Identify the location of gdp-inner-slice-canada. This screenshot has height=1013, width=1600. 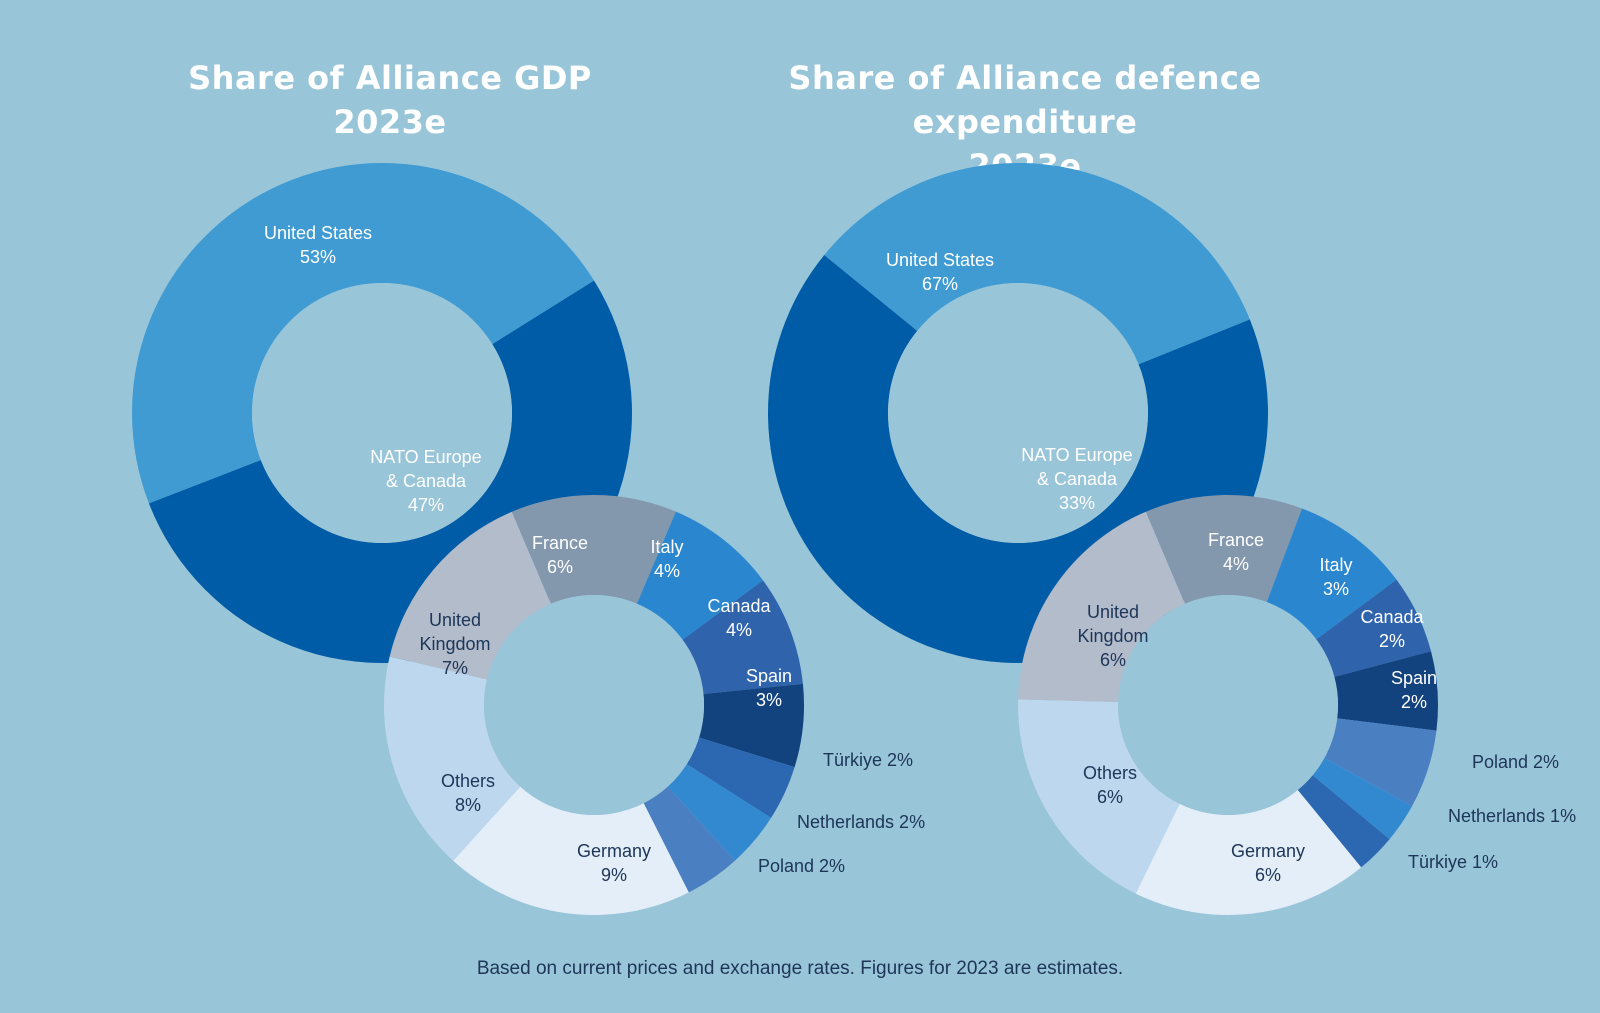
(742, 637).